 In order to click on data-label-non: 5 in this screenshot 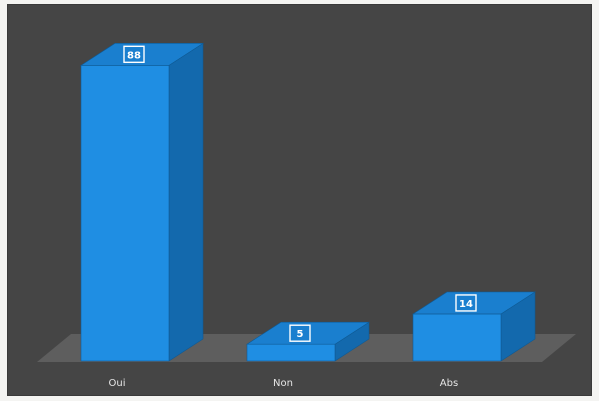, I will do `click(300, 334)`.